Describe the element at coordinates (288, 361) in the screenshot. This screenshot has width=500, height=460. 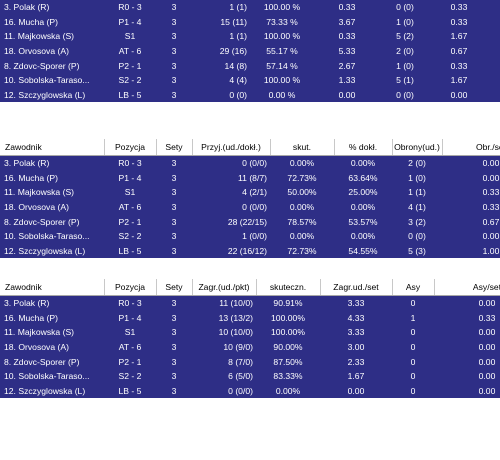
I see `stat-cell: 87.50%` at that location.